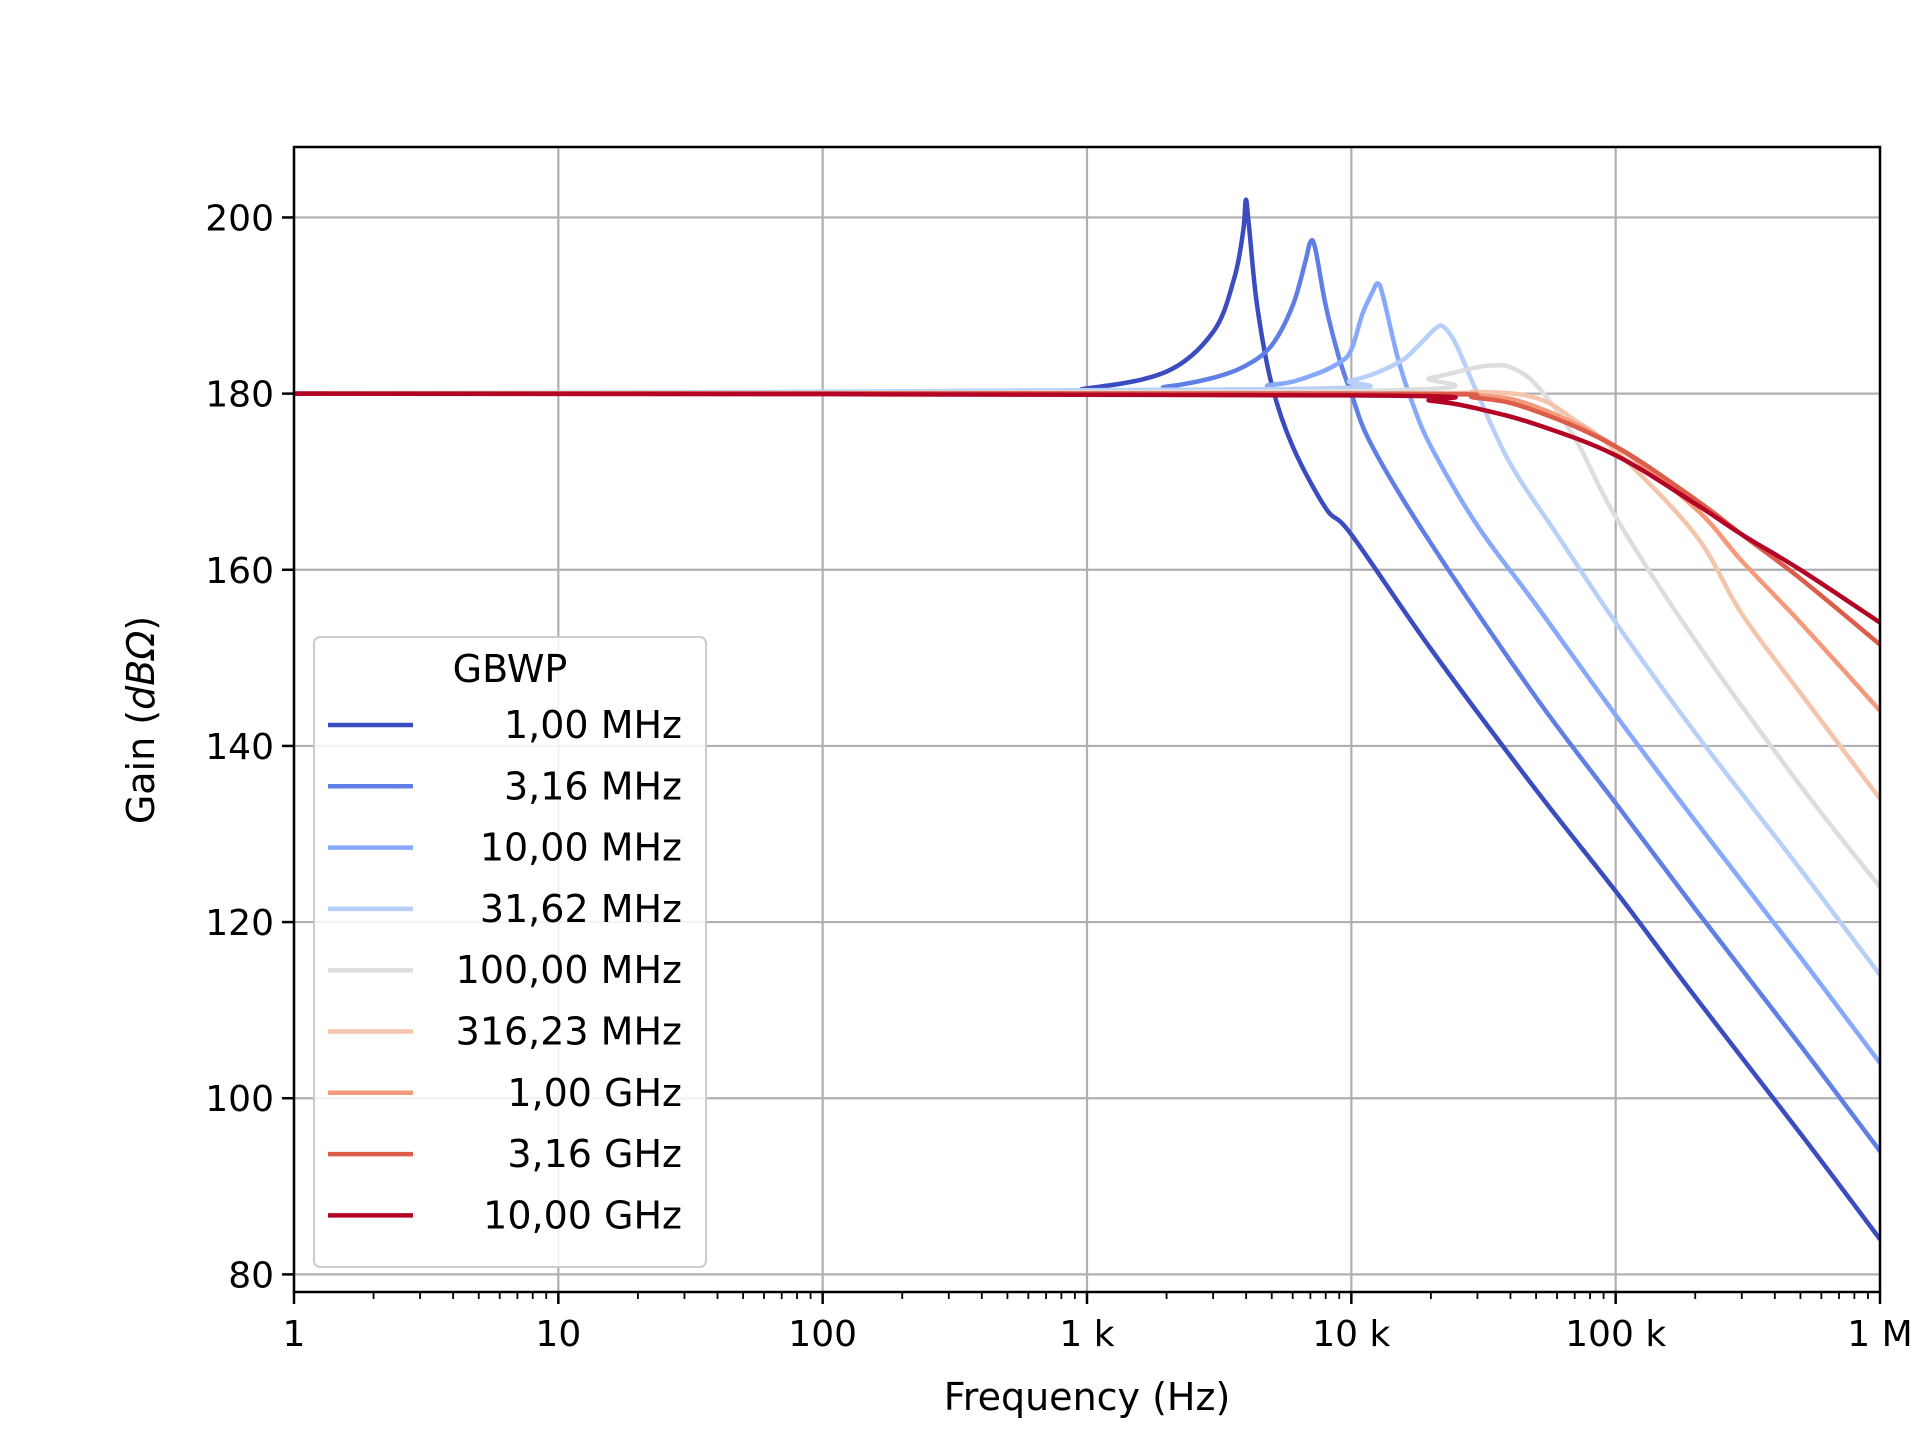  I want to click on y-axis-title: Gain (dBΩ), so click(141, 720).